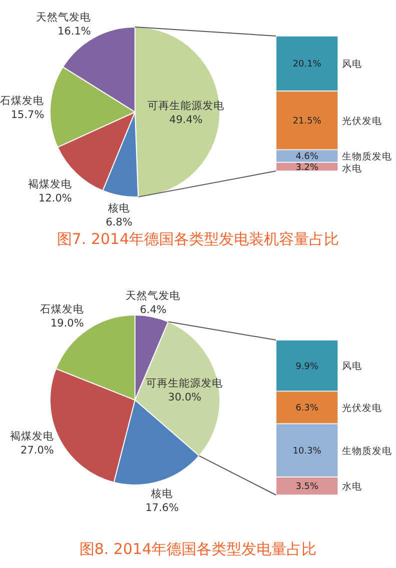  What do you see at coordinates (307, 167) in the screenshot?
I see `data-label: 3.2%` at bounding box center [307, 167].